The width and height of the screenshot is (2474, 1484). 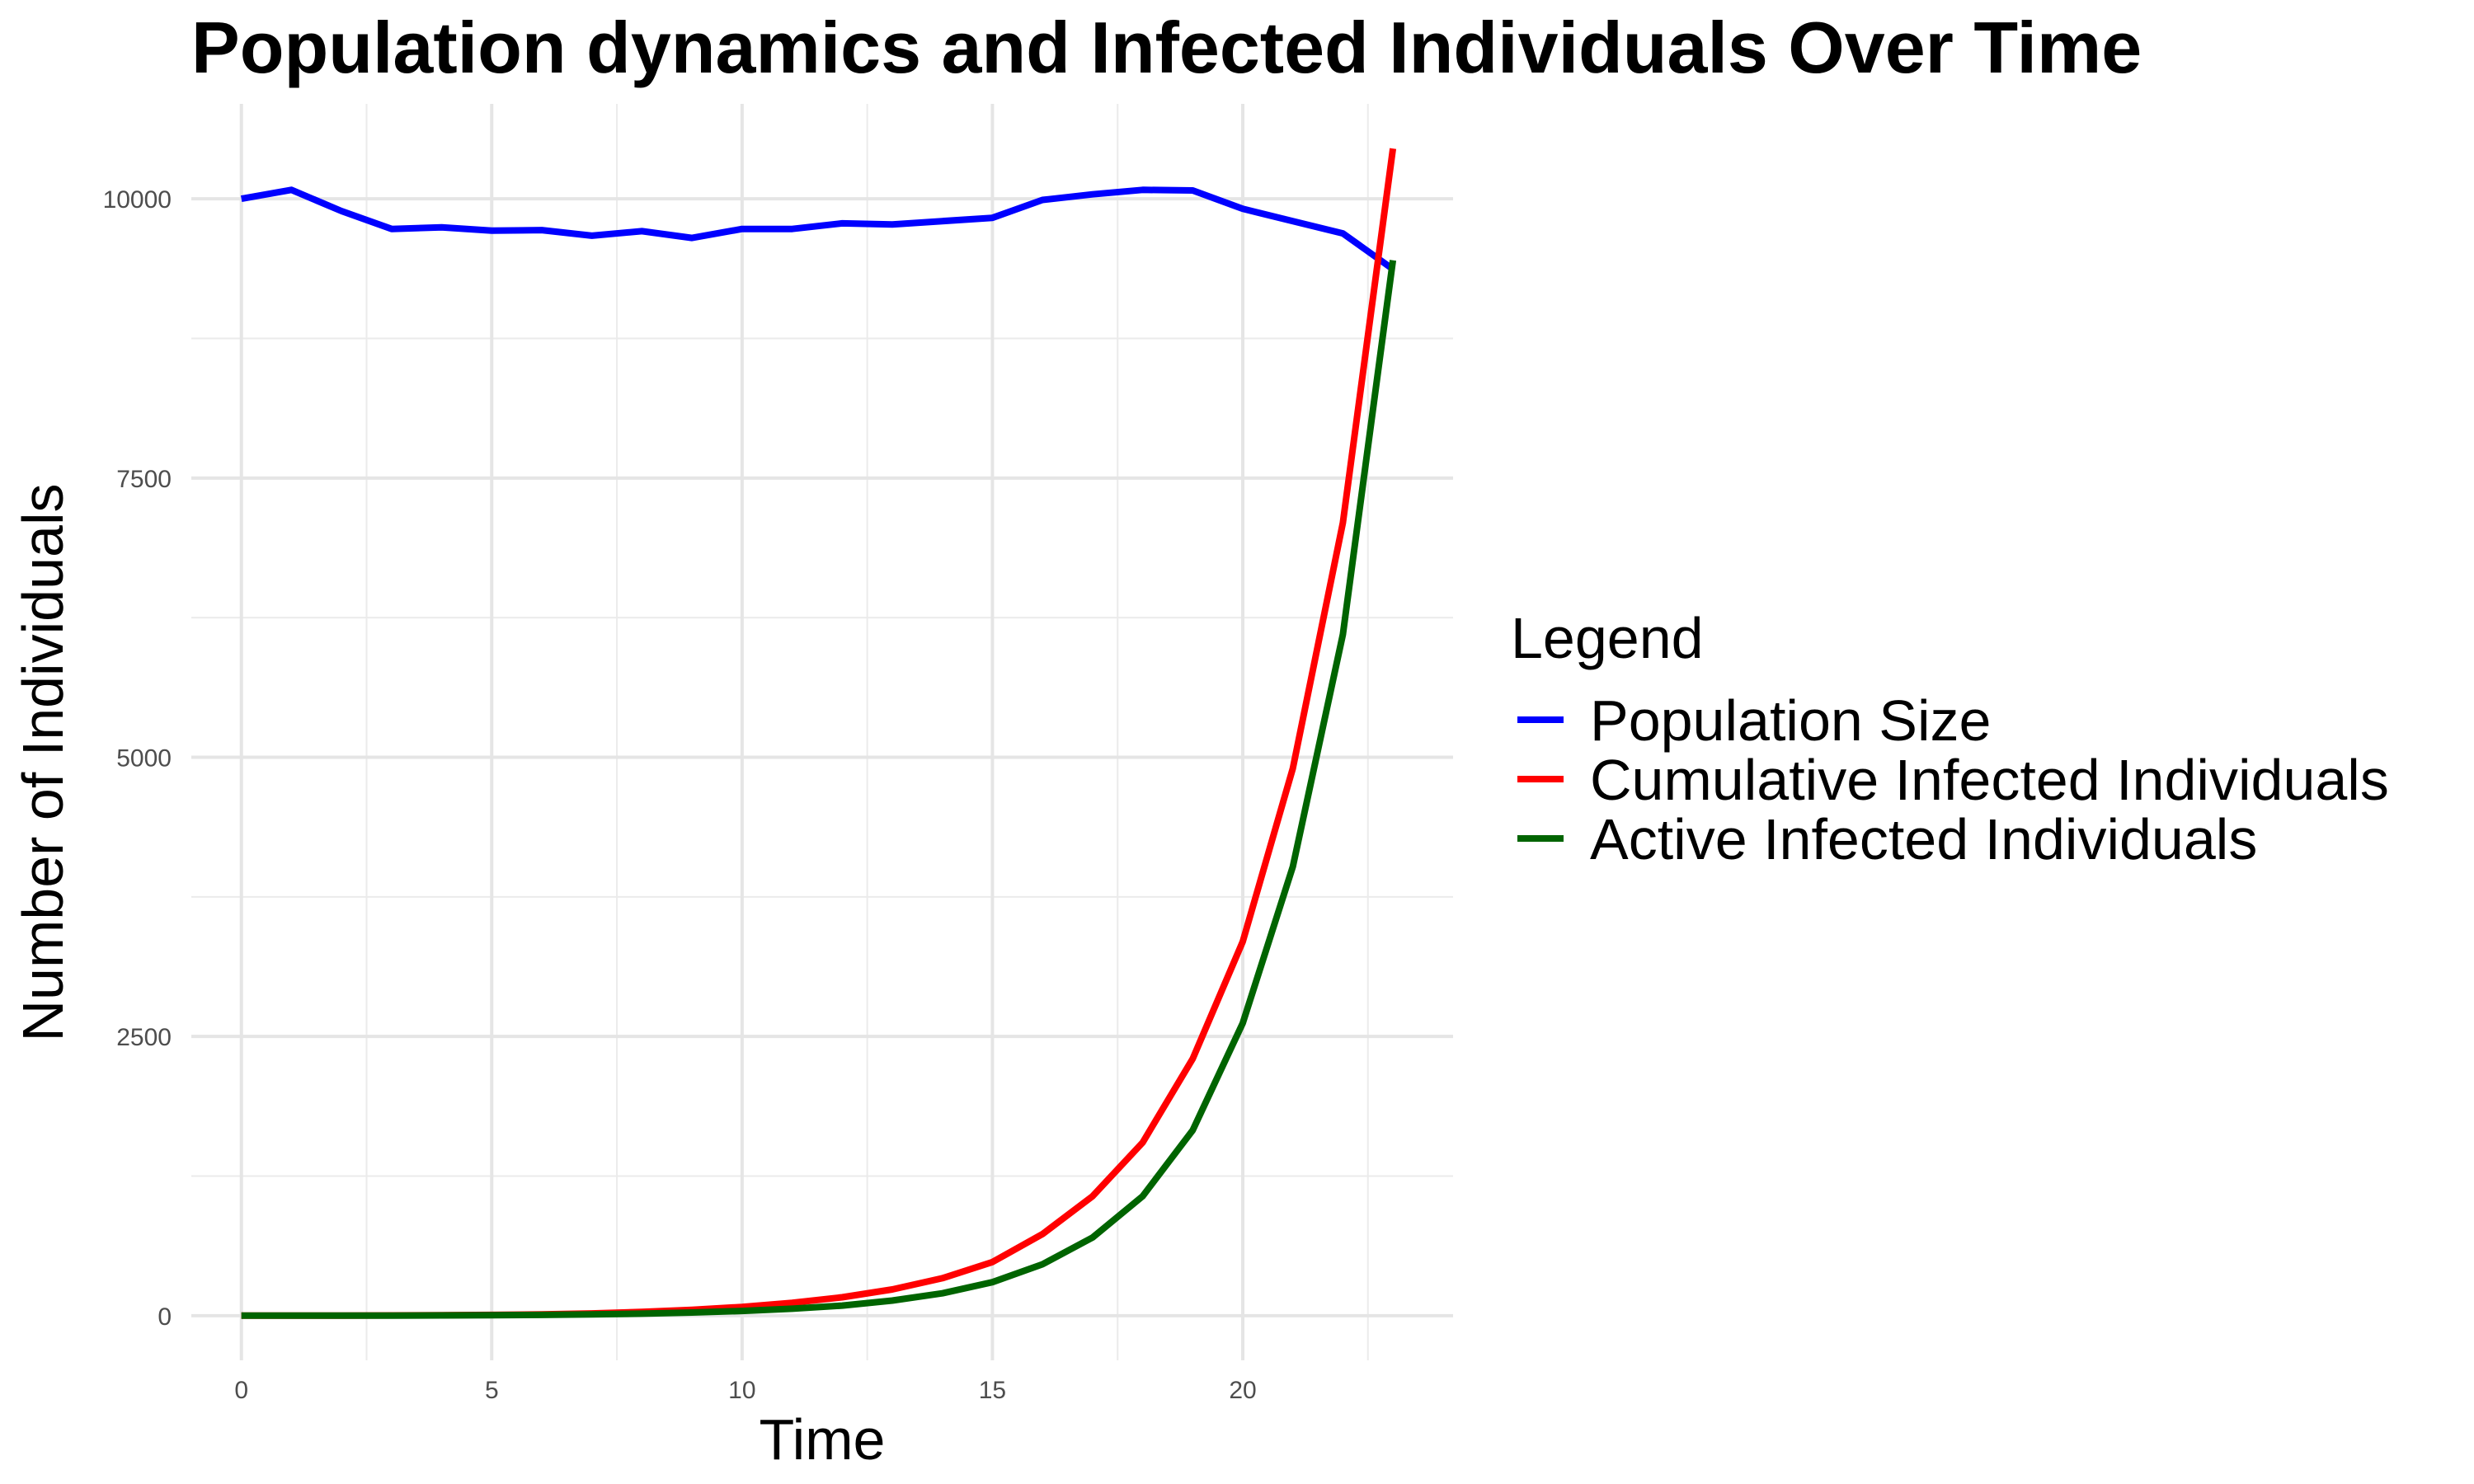 What do you see at coordinates (241, 1390) in the screenshot?
I see `x-tick-label: 0` at bounding box center [241, 1390].